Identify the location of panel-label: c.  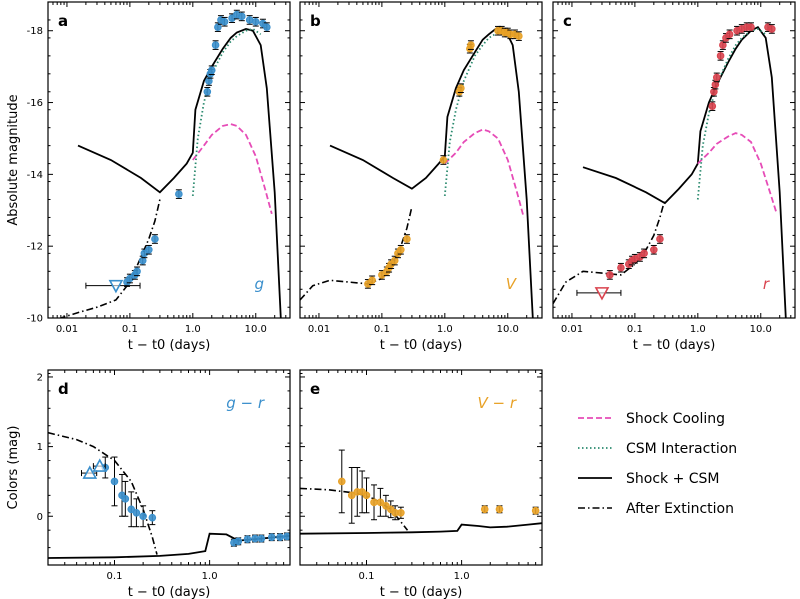
(567, 21).